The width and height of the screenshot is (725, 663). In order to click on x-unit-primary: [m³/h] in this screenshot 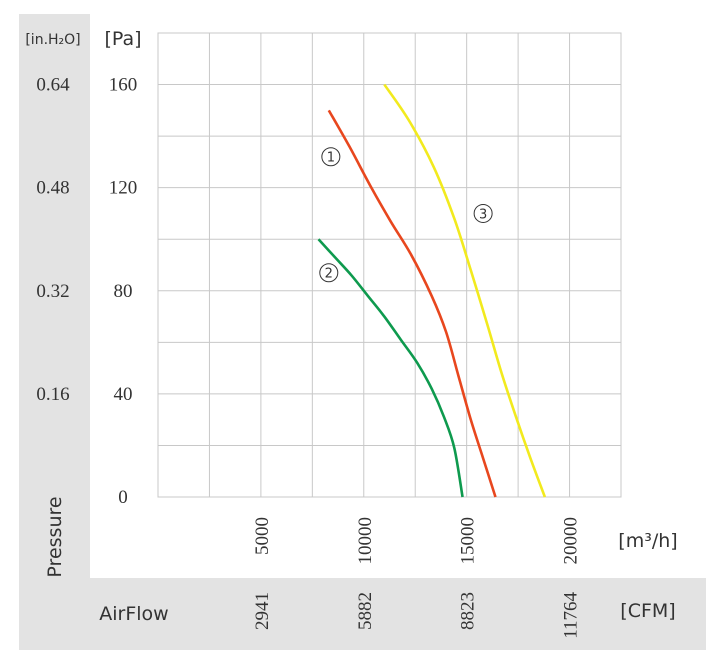, I will do `click(647, 541)`.